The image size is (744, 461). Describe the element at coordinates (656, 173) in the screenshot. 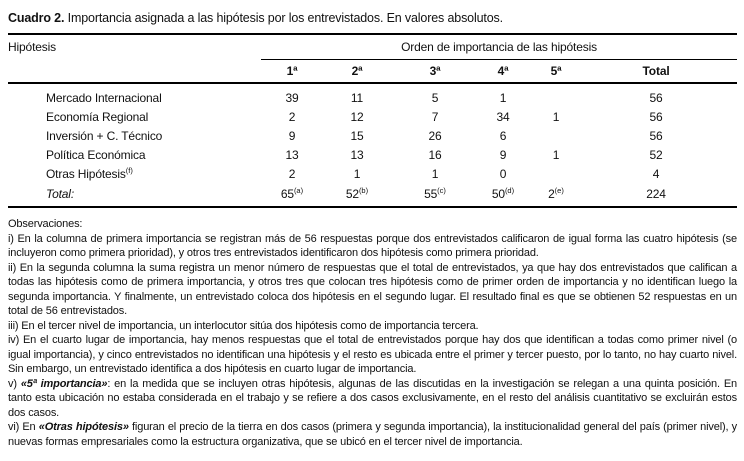

I see `table-cell-total: 4` at that location.